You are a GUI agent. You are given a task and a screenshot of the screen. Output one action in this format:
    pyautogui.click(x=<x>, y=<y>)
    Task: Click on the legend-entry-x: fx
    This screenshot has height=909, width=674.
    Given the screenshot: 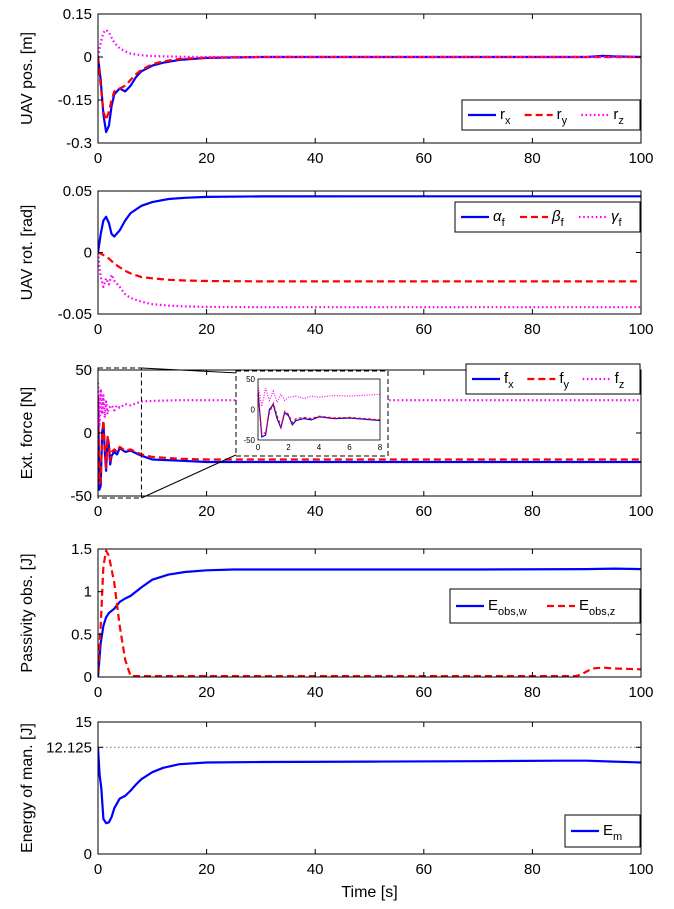 What is the action you would take?
    pyautogui.click(x=509, y=380)
    